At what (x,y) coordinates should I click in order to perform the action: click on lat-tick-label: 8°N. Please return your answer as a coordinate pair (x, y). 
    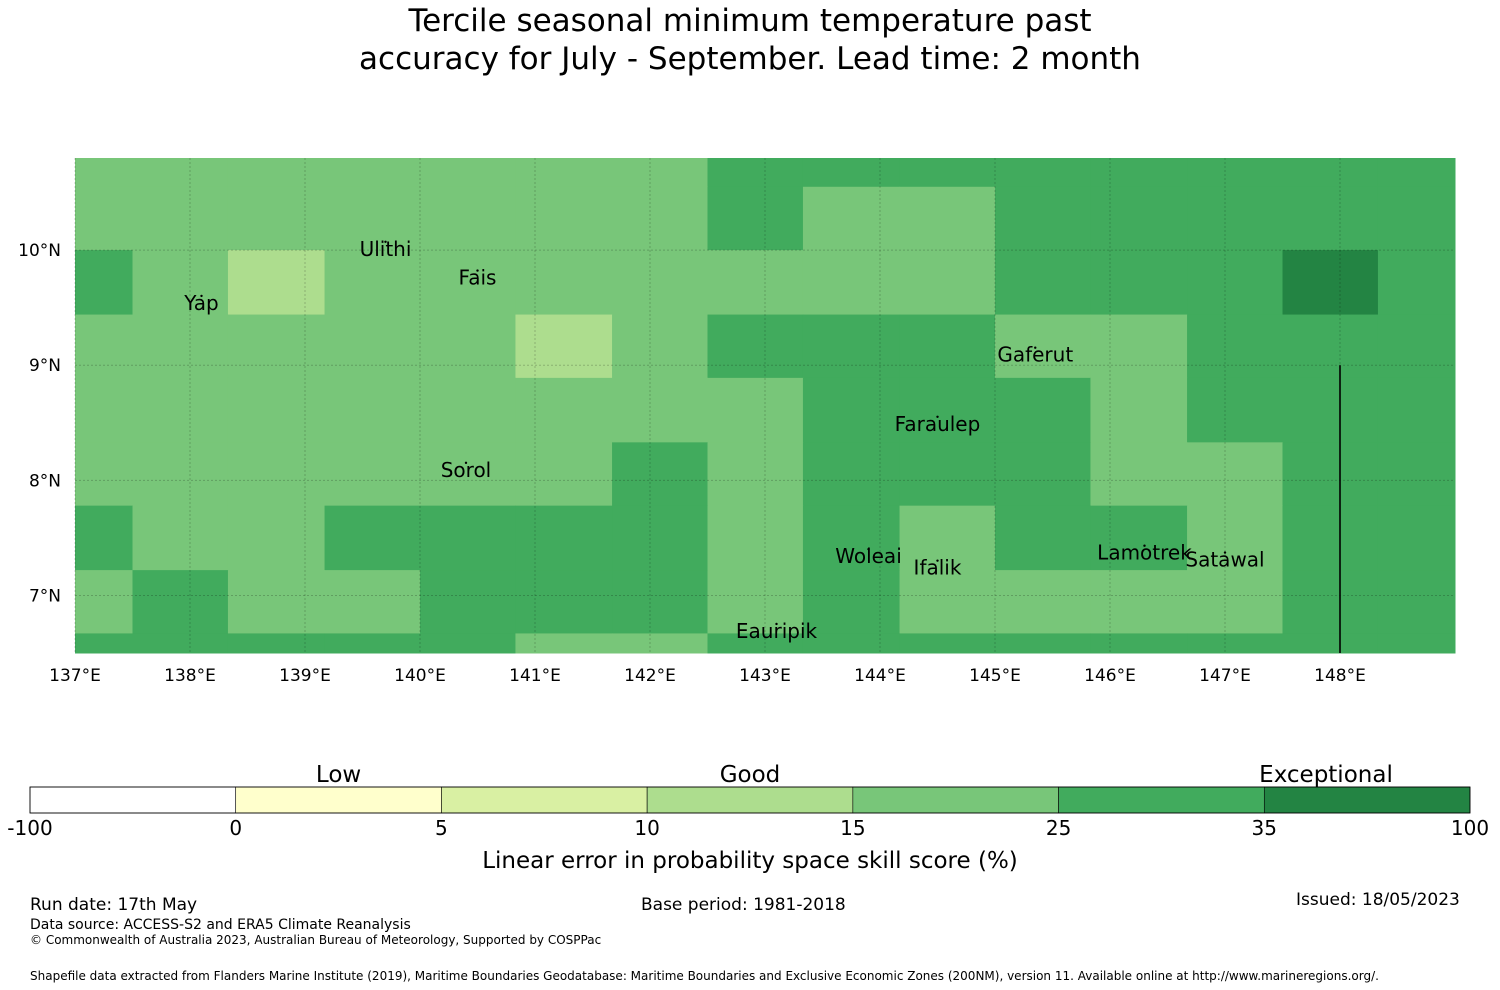
    Looking at the image, I should click on (45, 481).